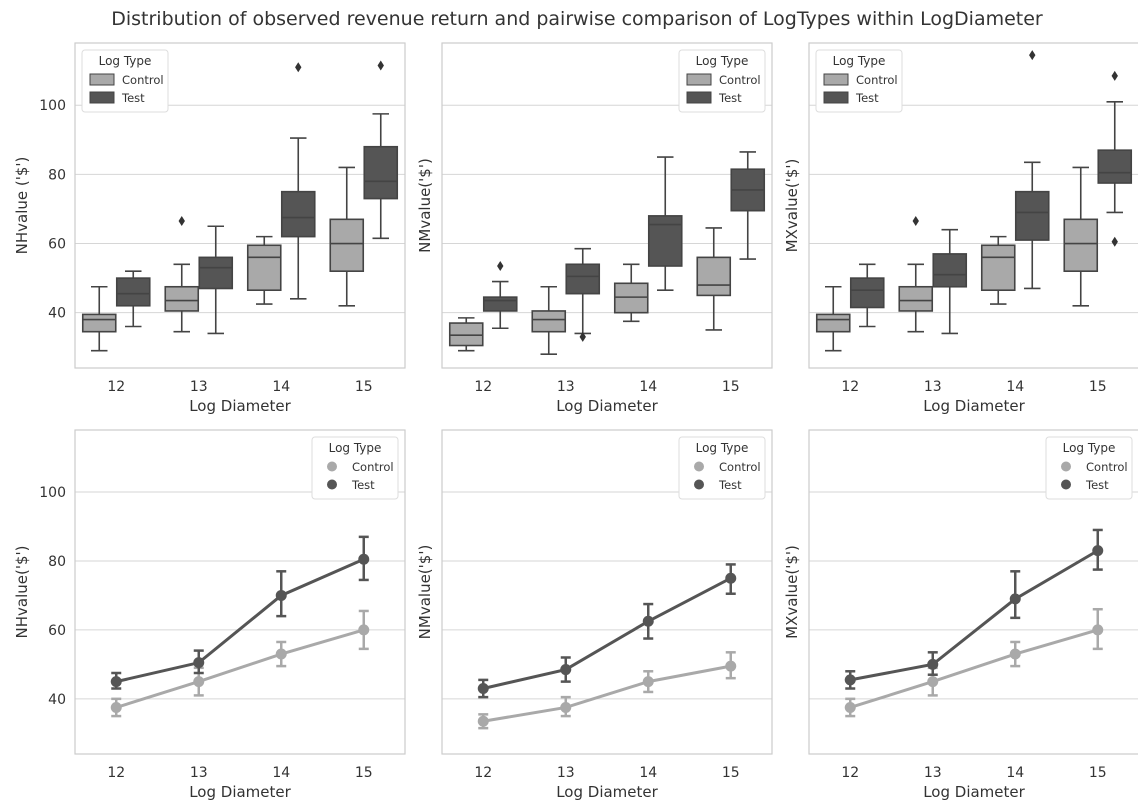 The height and width of the screenshot is (803, 1138). I want to click on y-tick-label: 100, so click(52, 493).